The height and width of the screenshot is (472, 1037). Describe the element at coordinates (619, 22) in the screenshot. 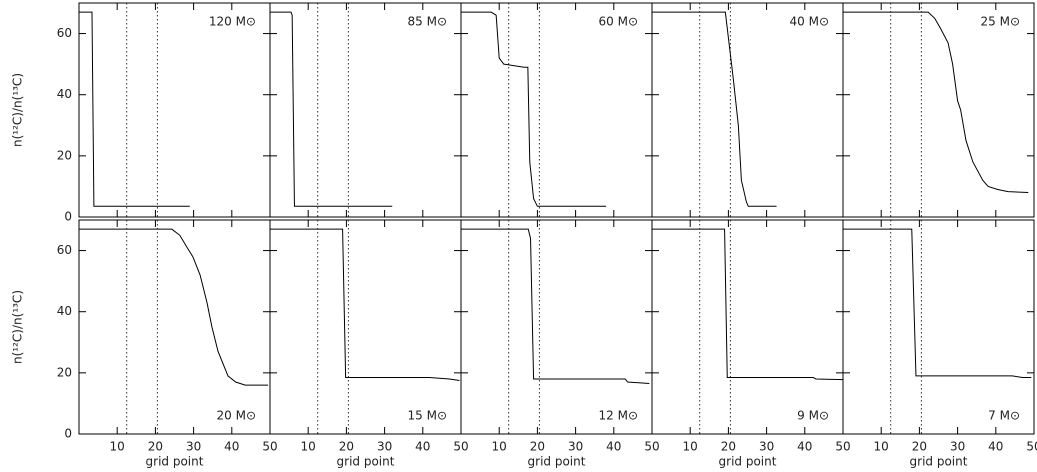

I see `panel-label: 60 M⊙` at that location.